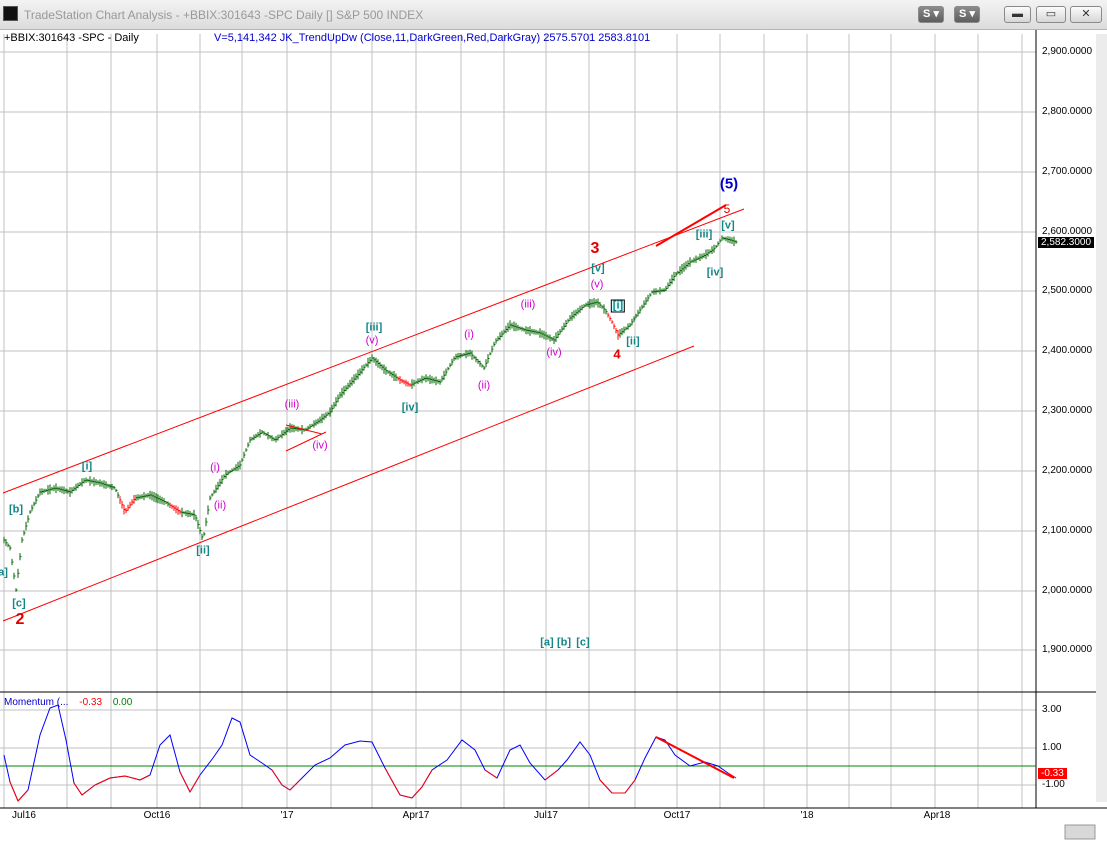 The image size is (1107, 841). Describe the element at coordinates (1080, 832) in the screenshot. I see `horizontal-scroll-thumb` at that location.